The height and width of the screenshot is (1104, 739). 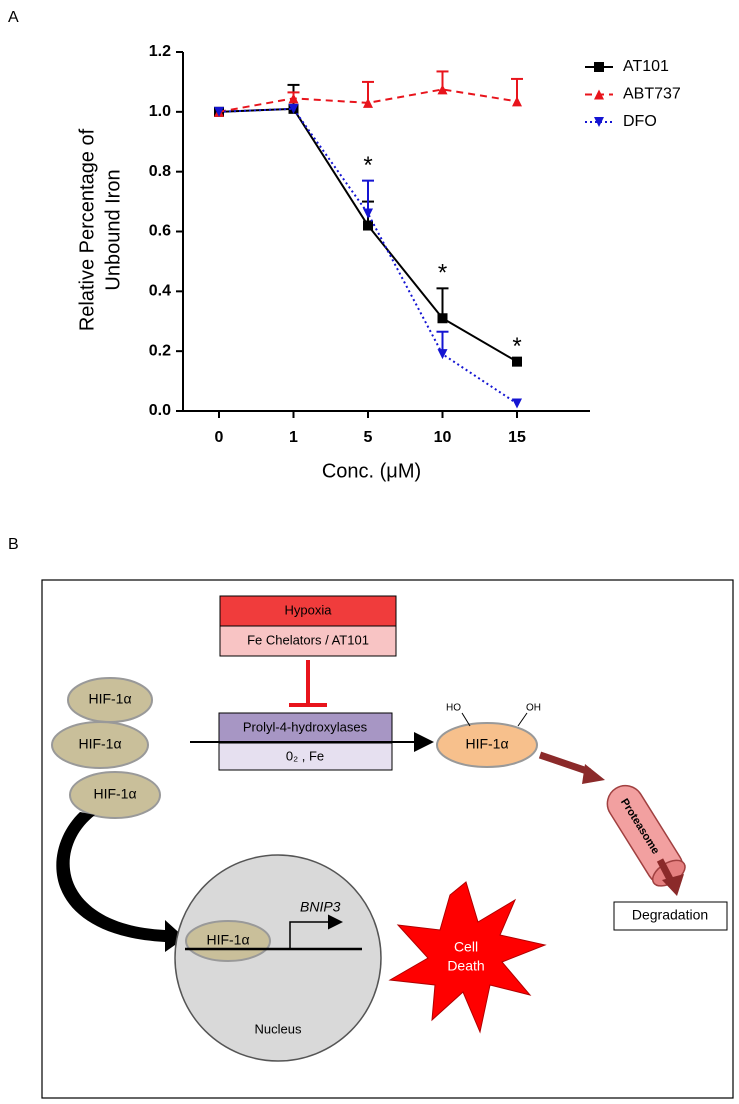 I want to click on x-tick-label: 15, so click(x=517, y=437).